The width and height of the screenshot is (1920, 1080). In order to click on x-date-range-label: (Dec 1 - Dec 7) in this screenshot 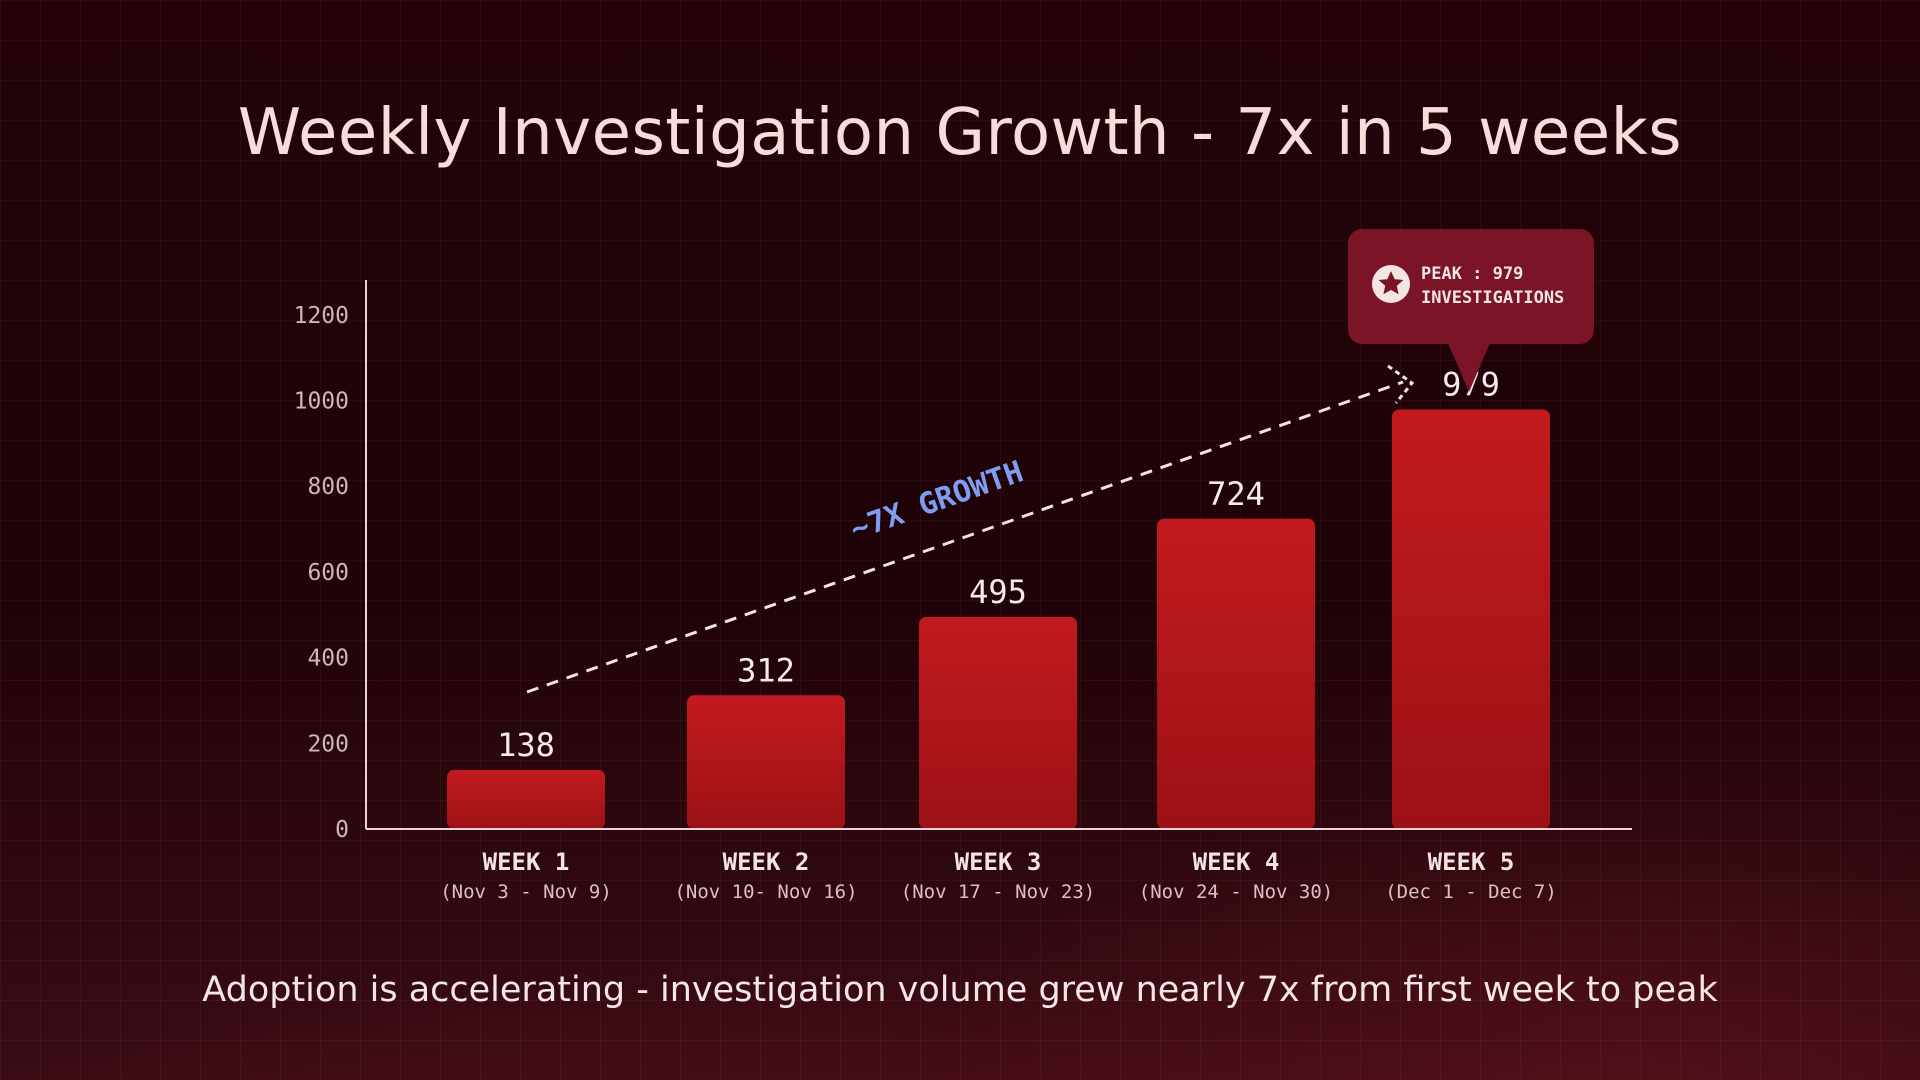, I will do `click(1471, 892)`.